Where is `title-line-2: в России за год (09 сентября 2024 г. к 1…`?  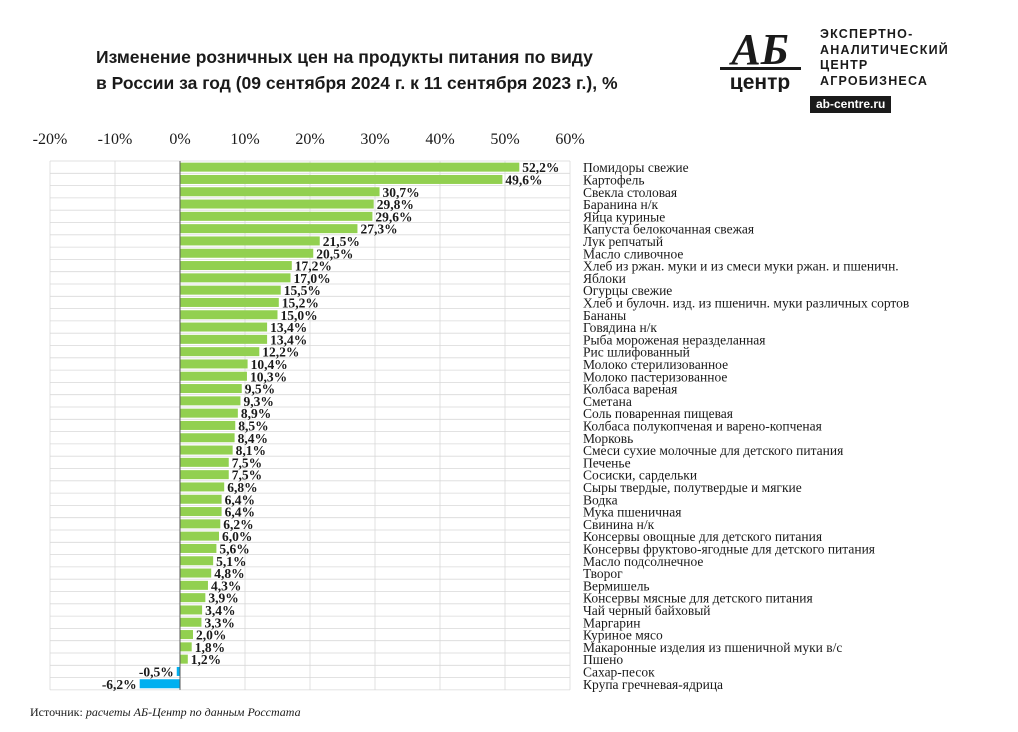 title-line-2: в России за год (09 сентября 2024 г. к 1… is located at coordinates (357, 83).